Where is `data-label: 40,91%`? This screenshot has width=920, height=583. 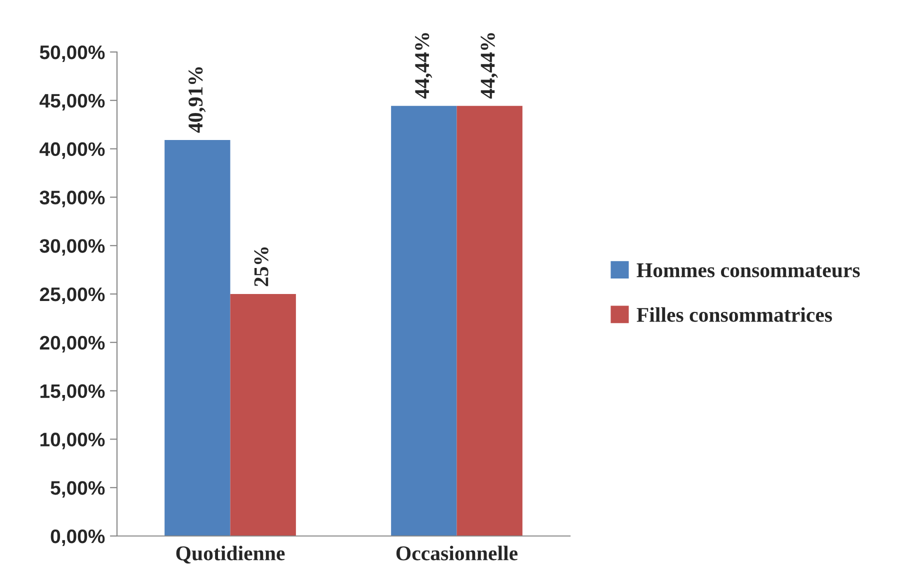 data-label: 40,91% is located at coordinates (197, 100).